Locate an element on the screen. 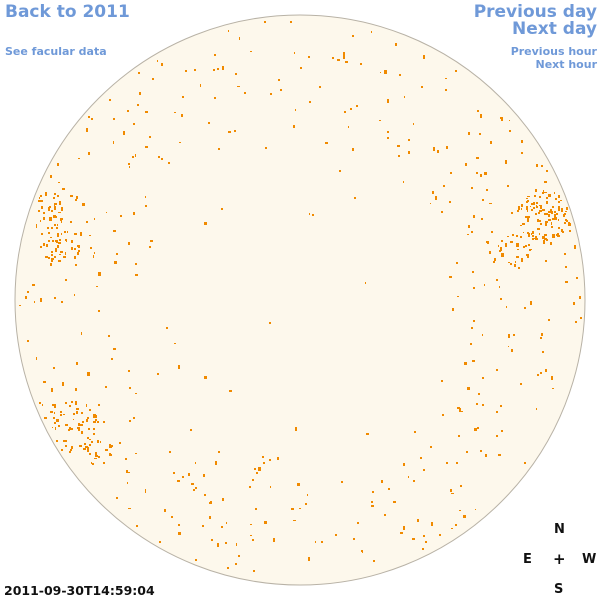 The height and width of the screenshot is (600, 600). next-day-link: Next day is located at coordinates (554, 29).